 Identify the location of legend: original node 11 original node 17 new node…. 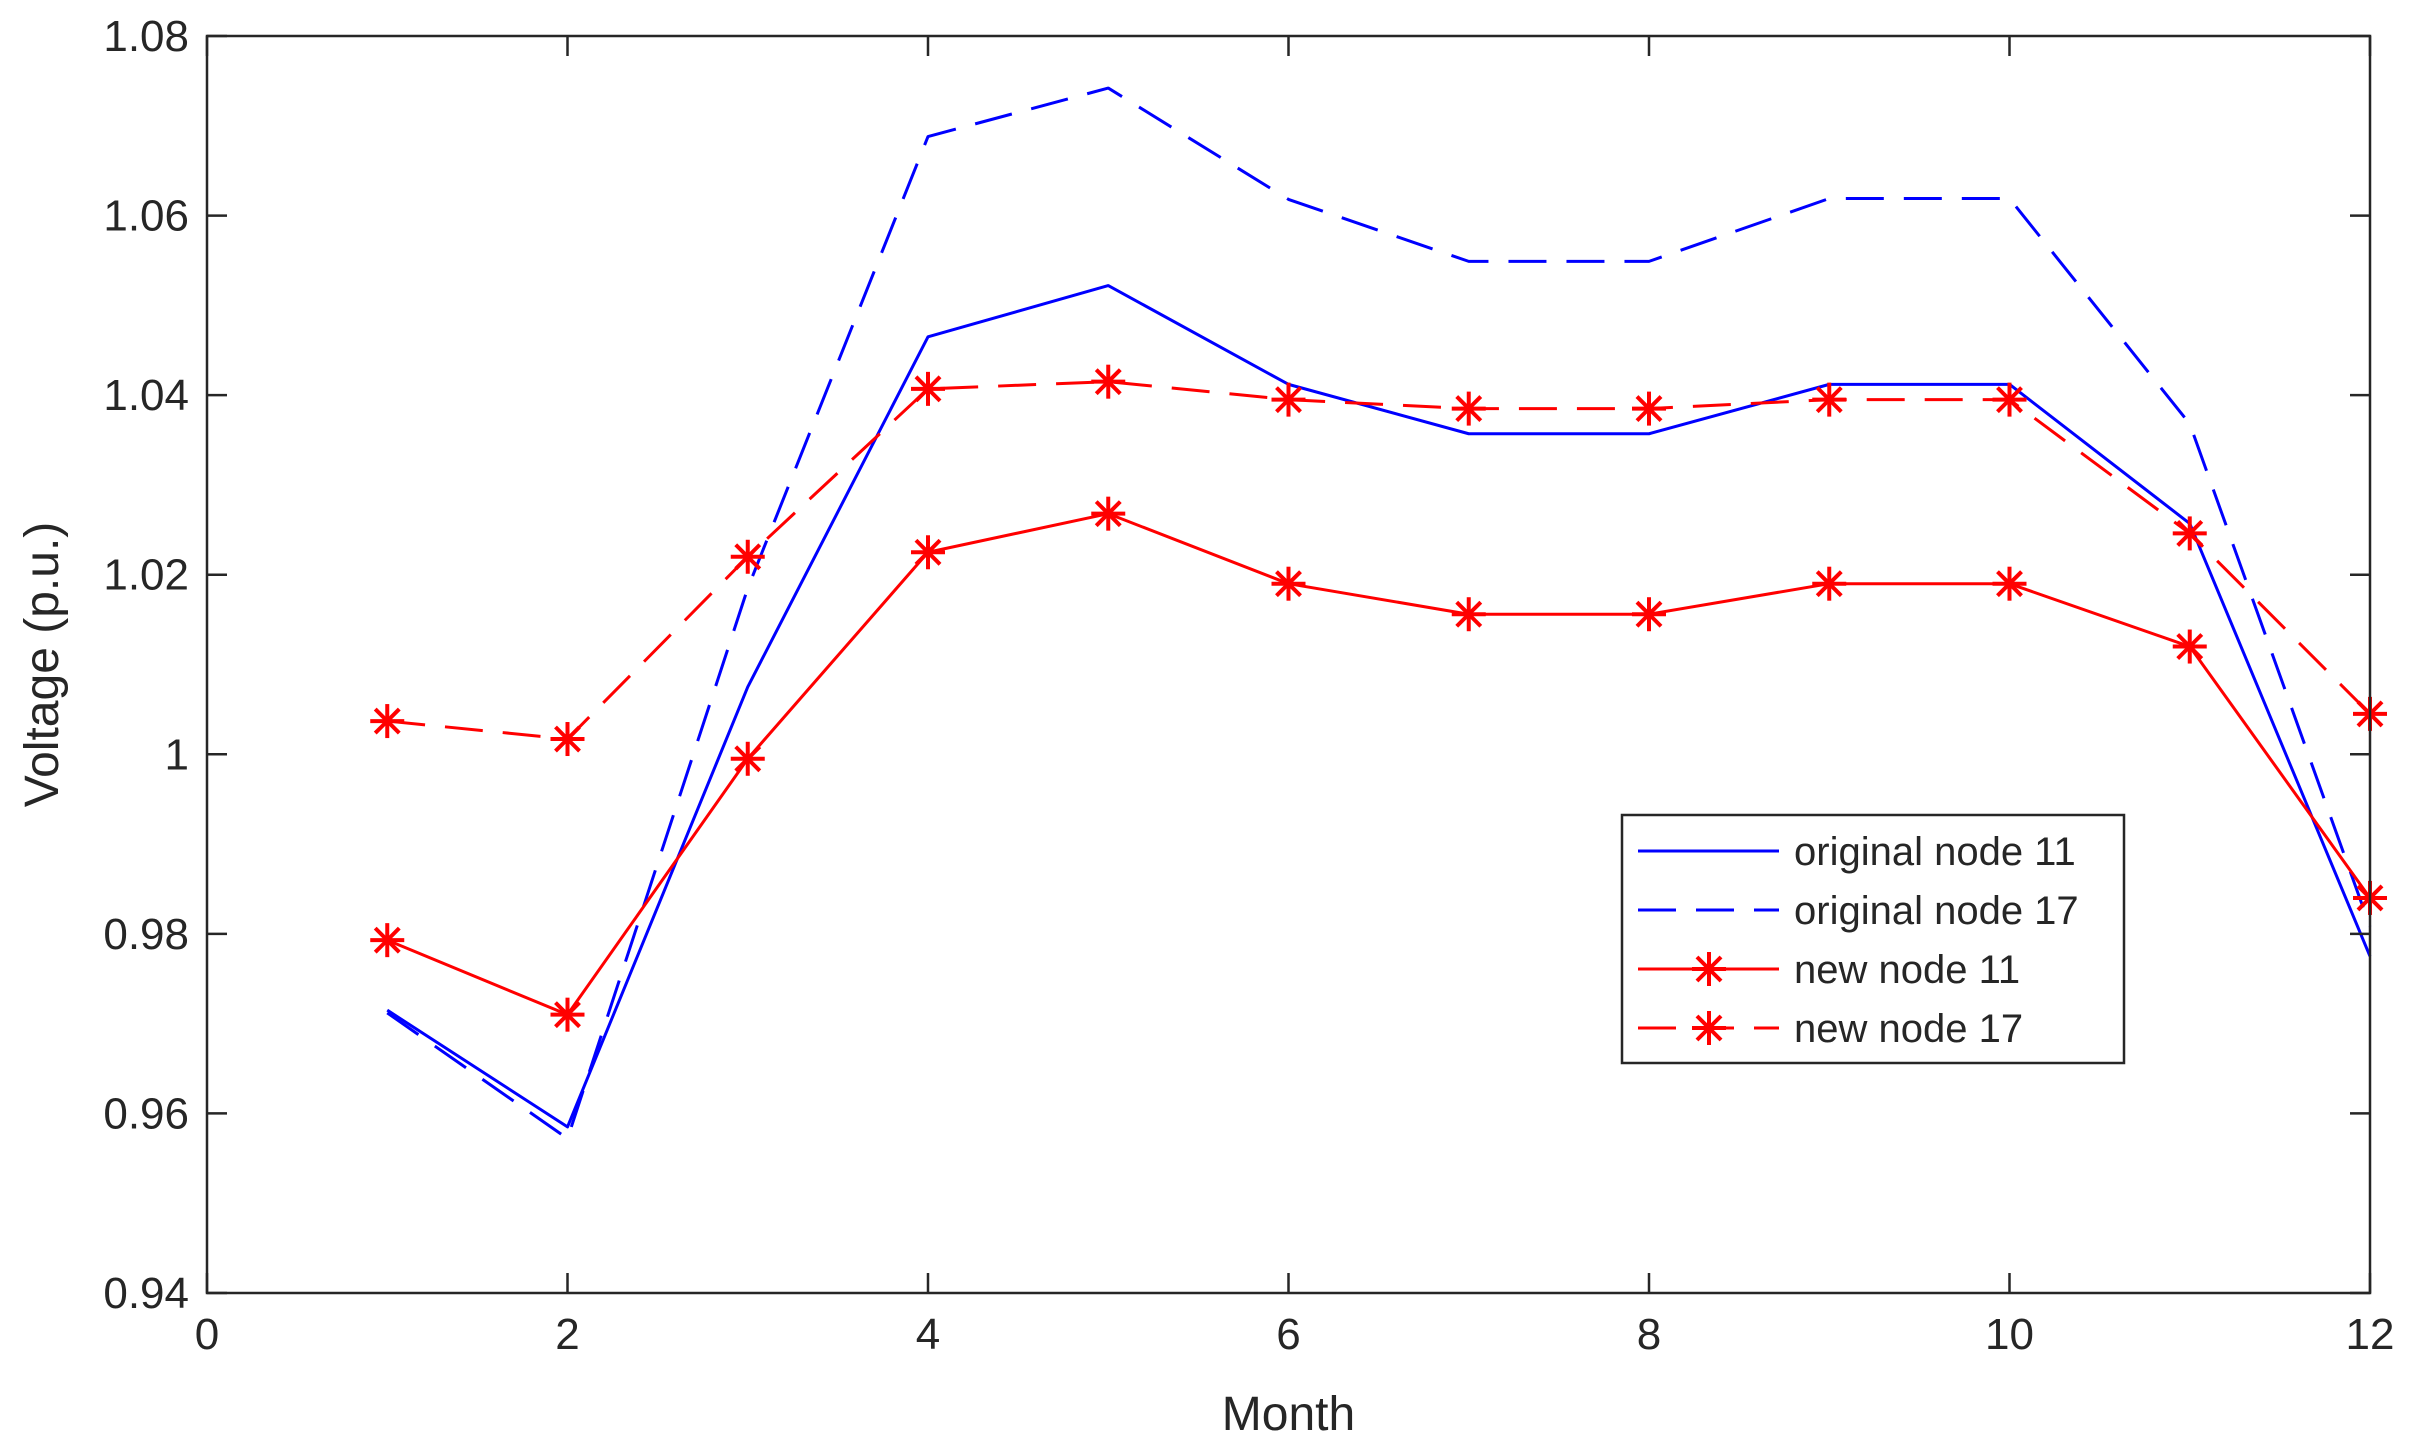
(1873, 939).